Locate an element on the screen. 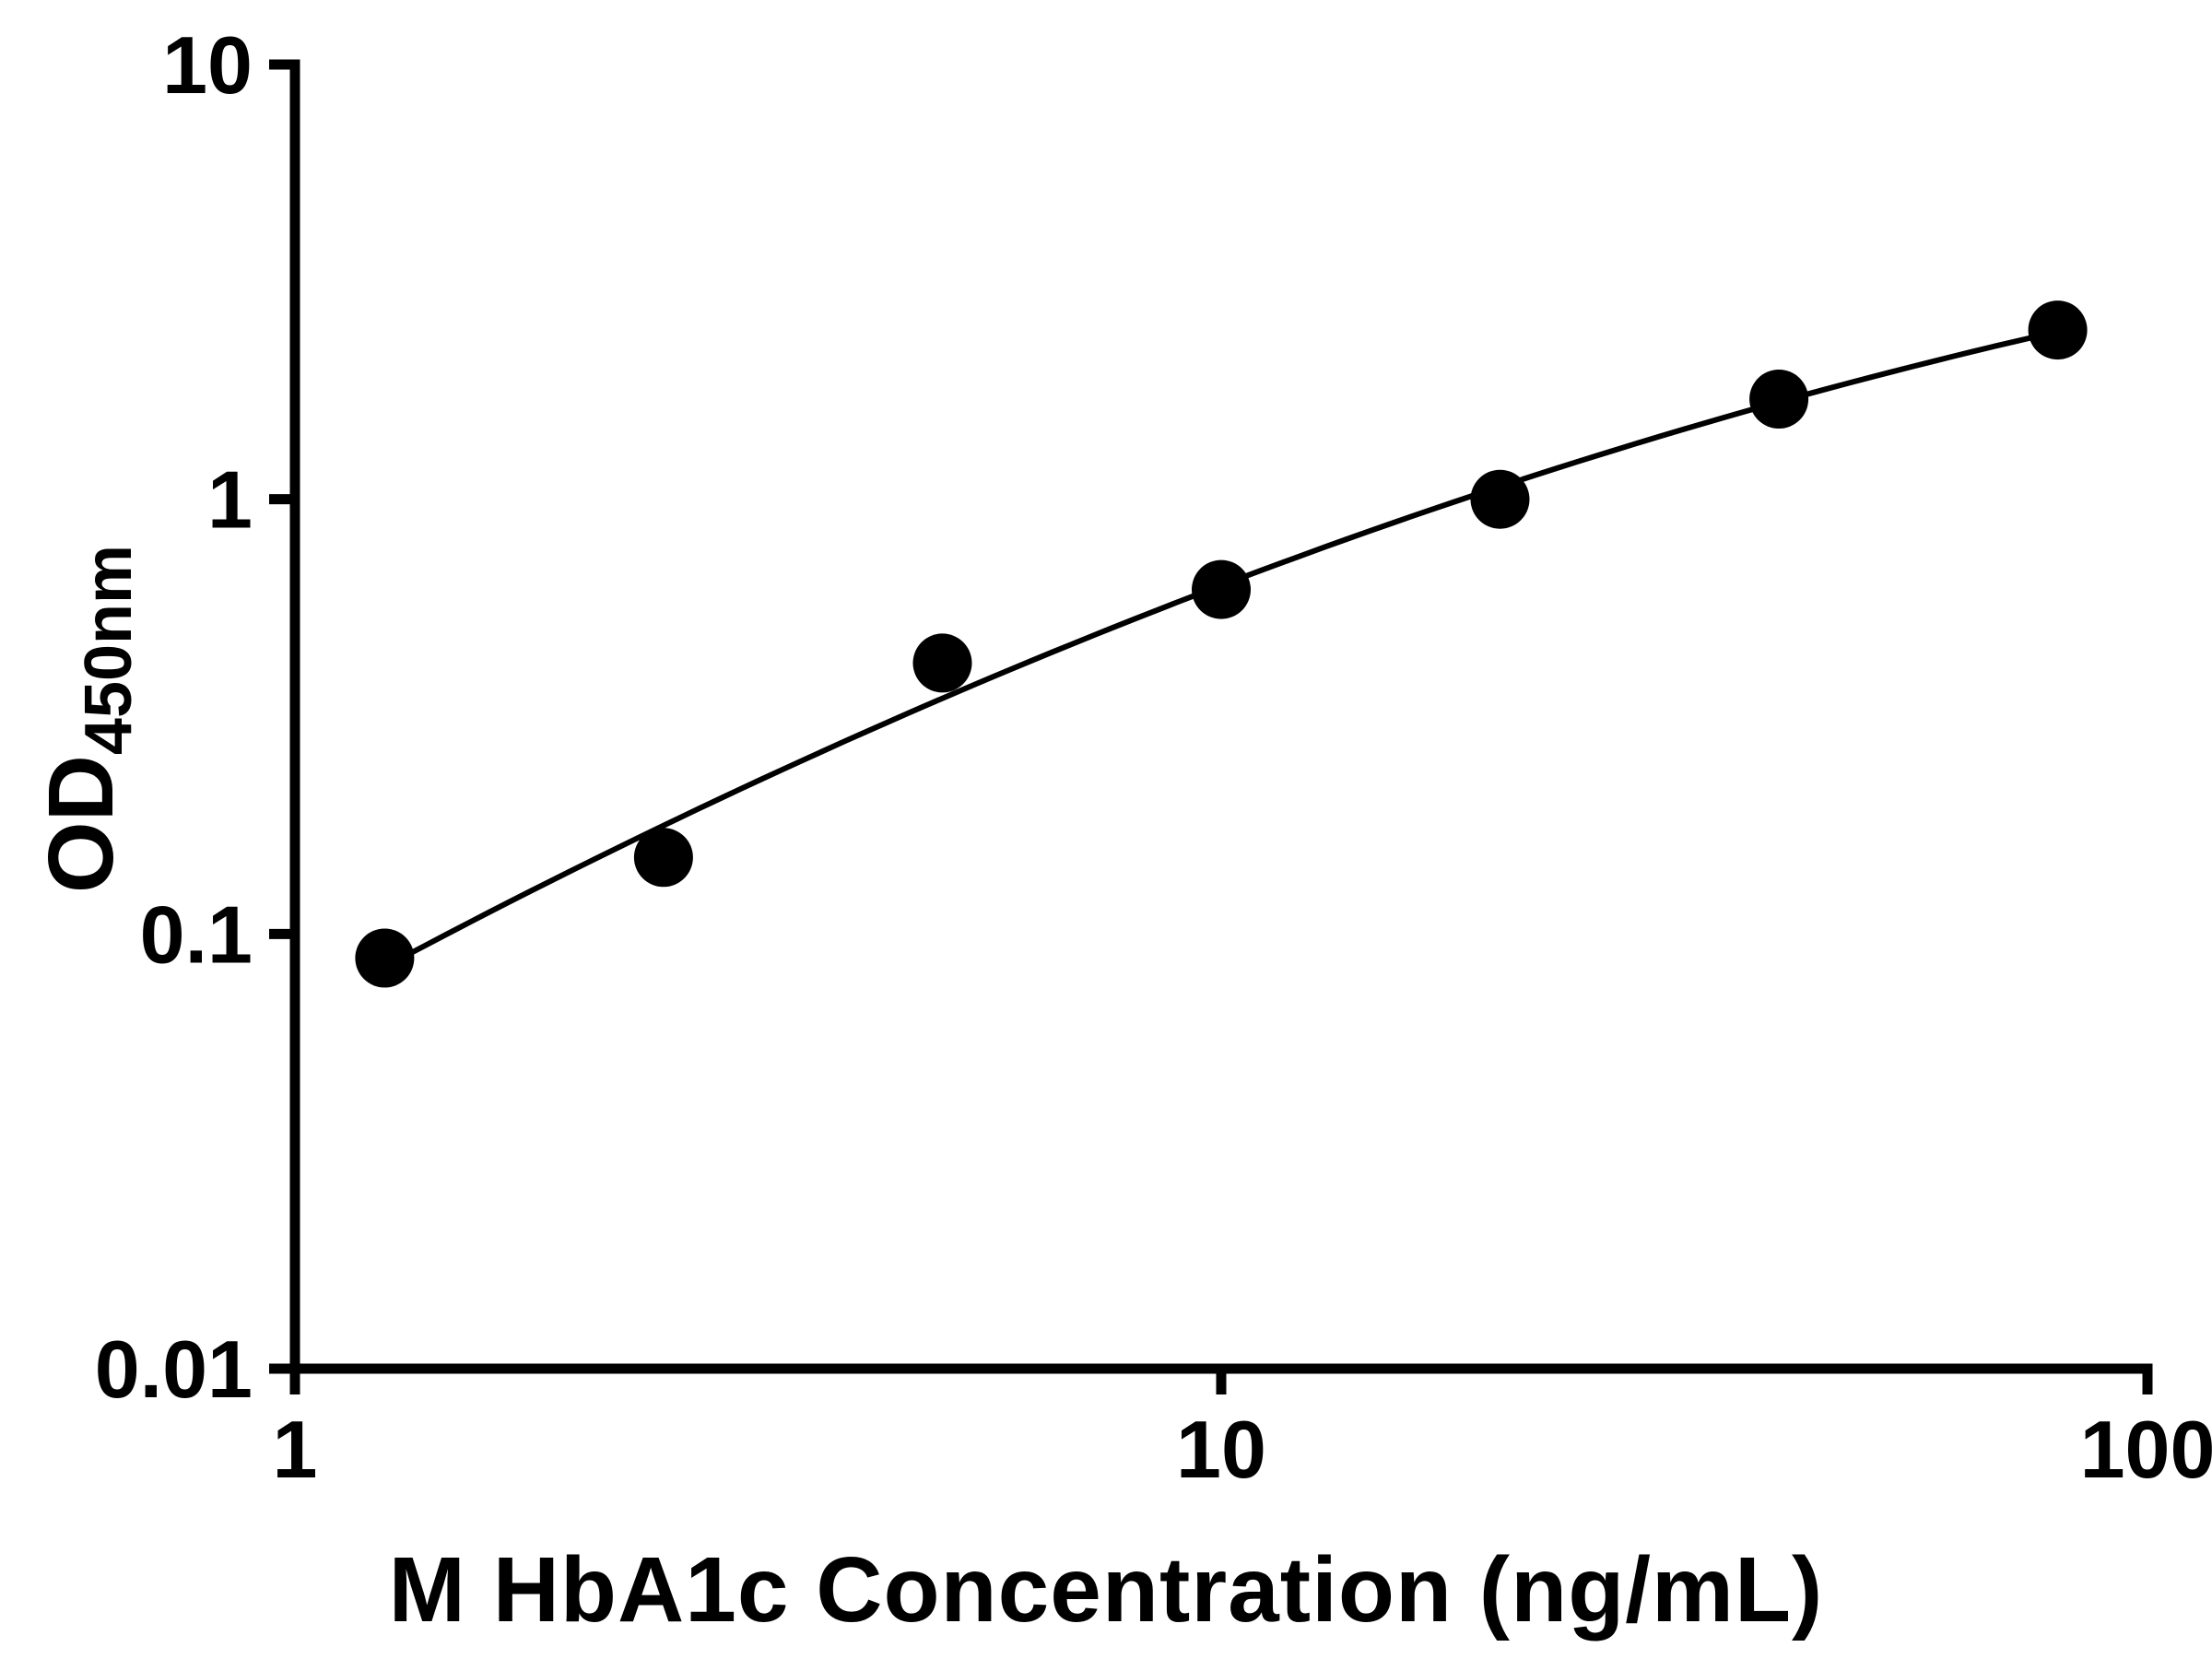  x-axis-tick-label: 100 is located at coordinates (2146, 1449).